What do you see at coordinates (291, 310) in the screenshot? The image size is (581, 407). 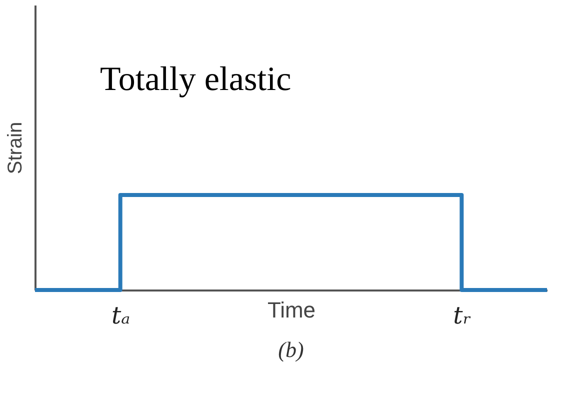 I see `x-axis-title: Time` at bounding box center [291, 310].